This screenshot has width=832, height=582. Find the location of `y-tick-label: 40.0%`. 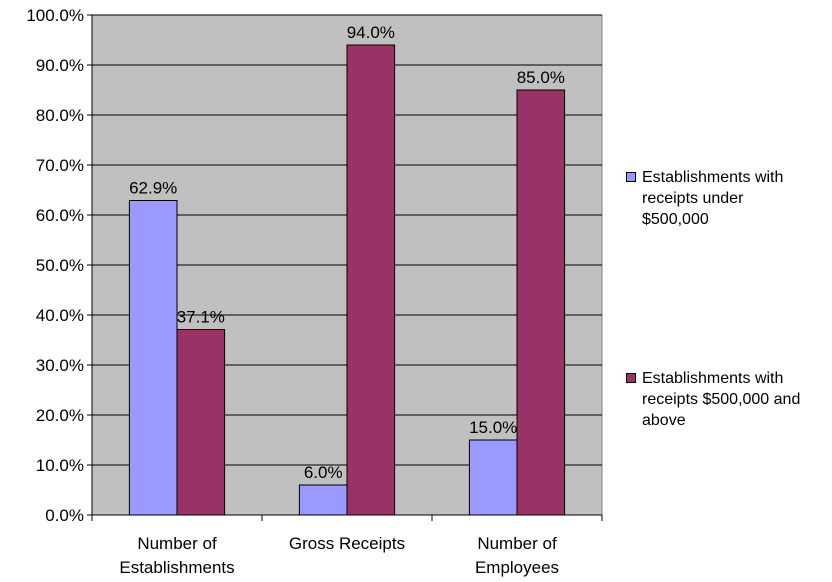

y-tick-label: 40.0% is located at coordinates (60, 315).